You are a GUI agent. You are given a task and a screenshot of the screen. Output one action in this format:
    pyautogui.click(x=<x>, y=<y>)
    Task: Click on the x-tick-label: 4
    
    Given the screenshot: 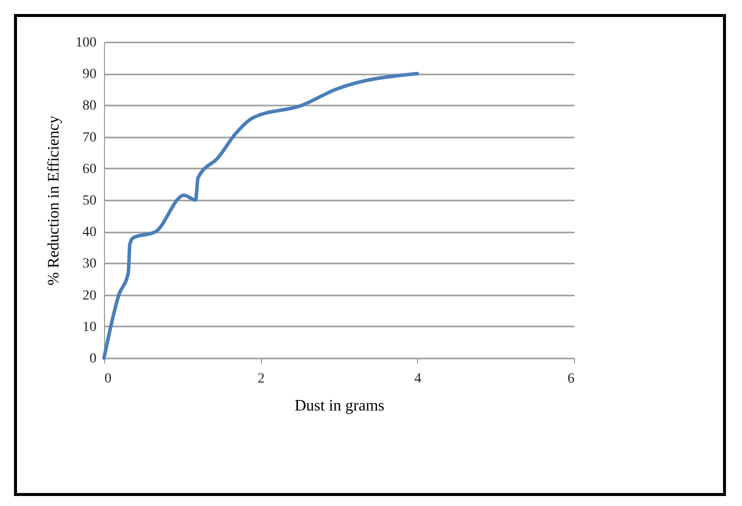 What is the action you would take?
    pyautogui.click(x=418, y=379)
    